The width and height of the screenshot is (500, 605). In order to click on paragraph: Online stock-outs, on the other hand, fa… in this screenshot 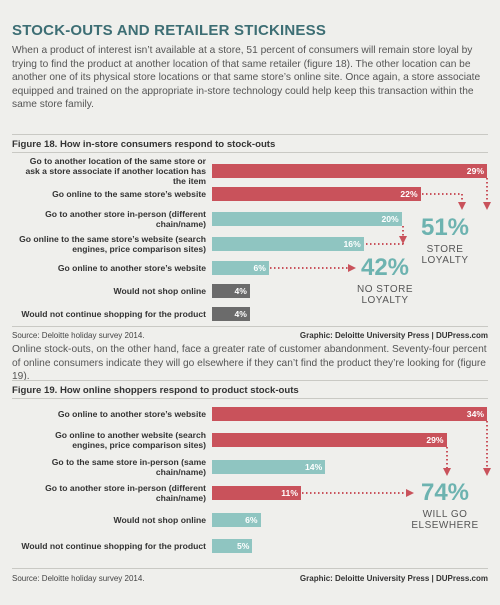, I will do `click(249, 363)`.